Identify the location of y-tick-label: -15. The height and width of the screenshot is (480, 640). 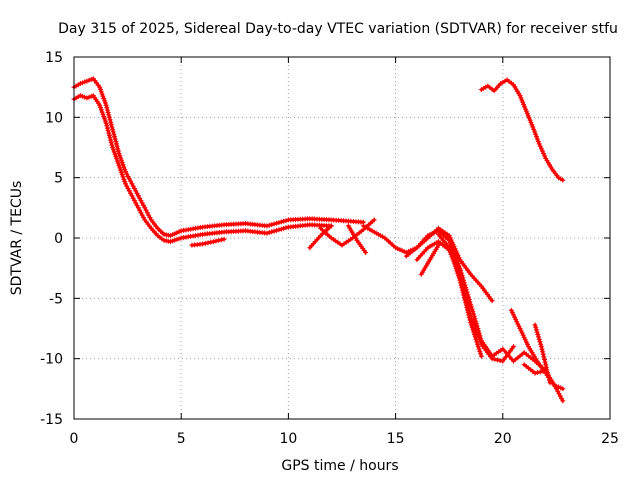
(51, 420).